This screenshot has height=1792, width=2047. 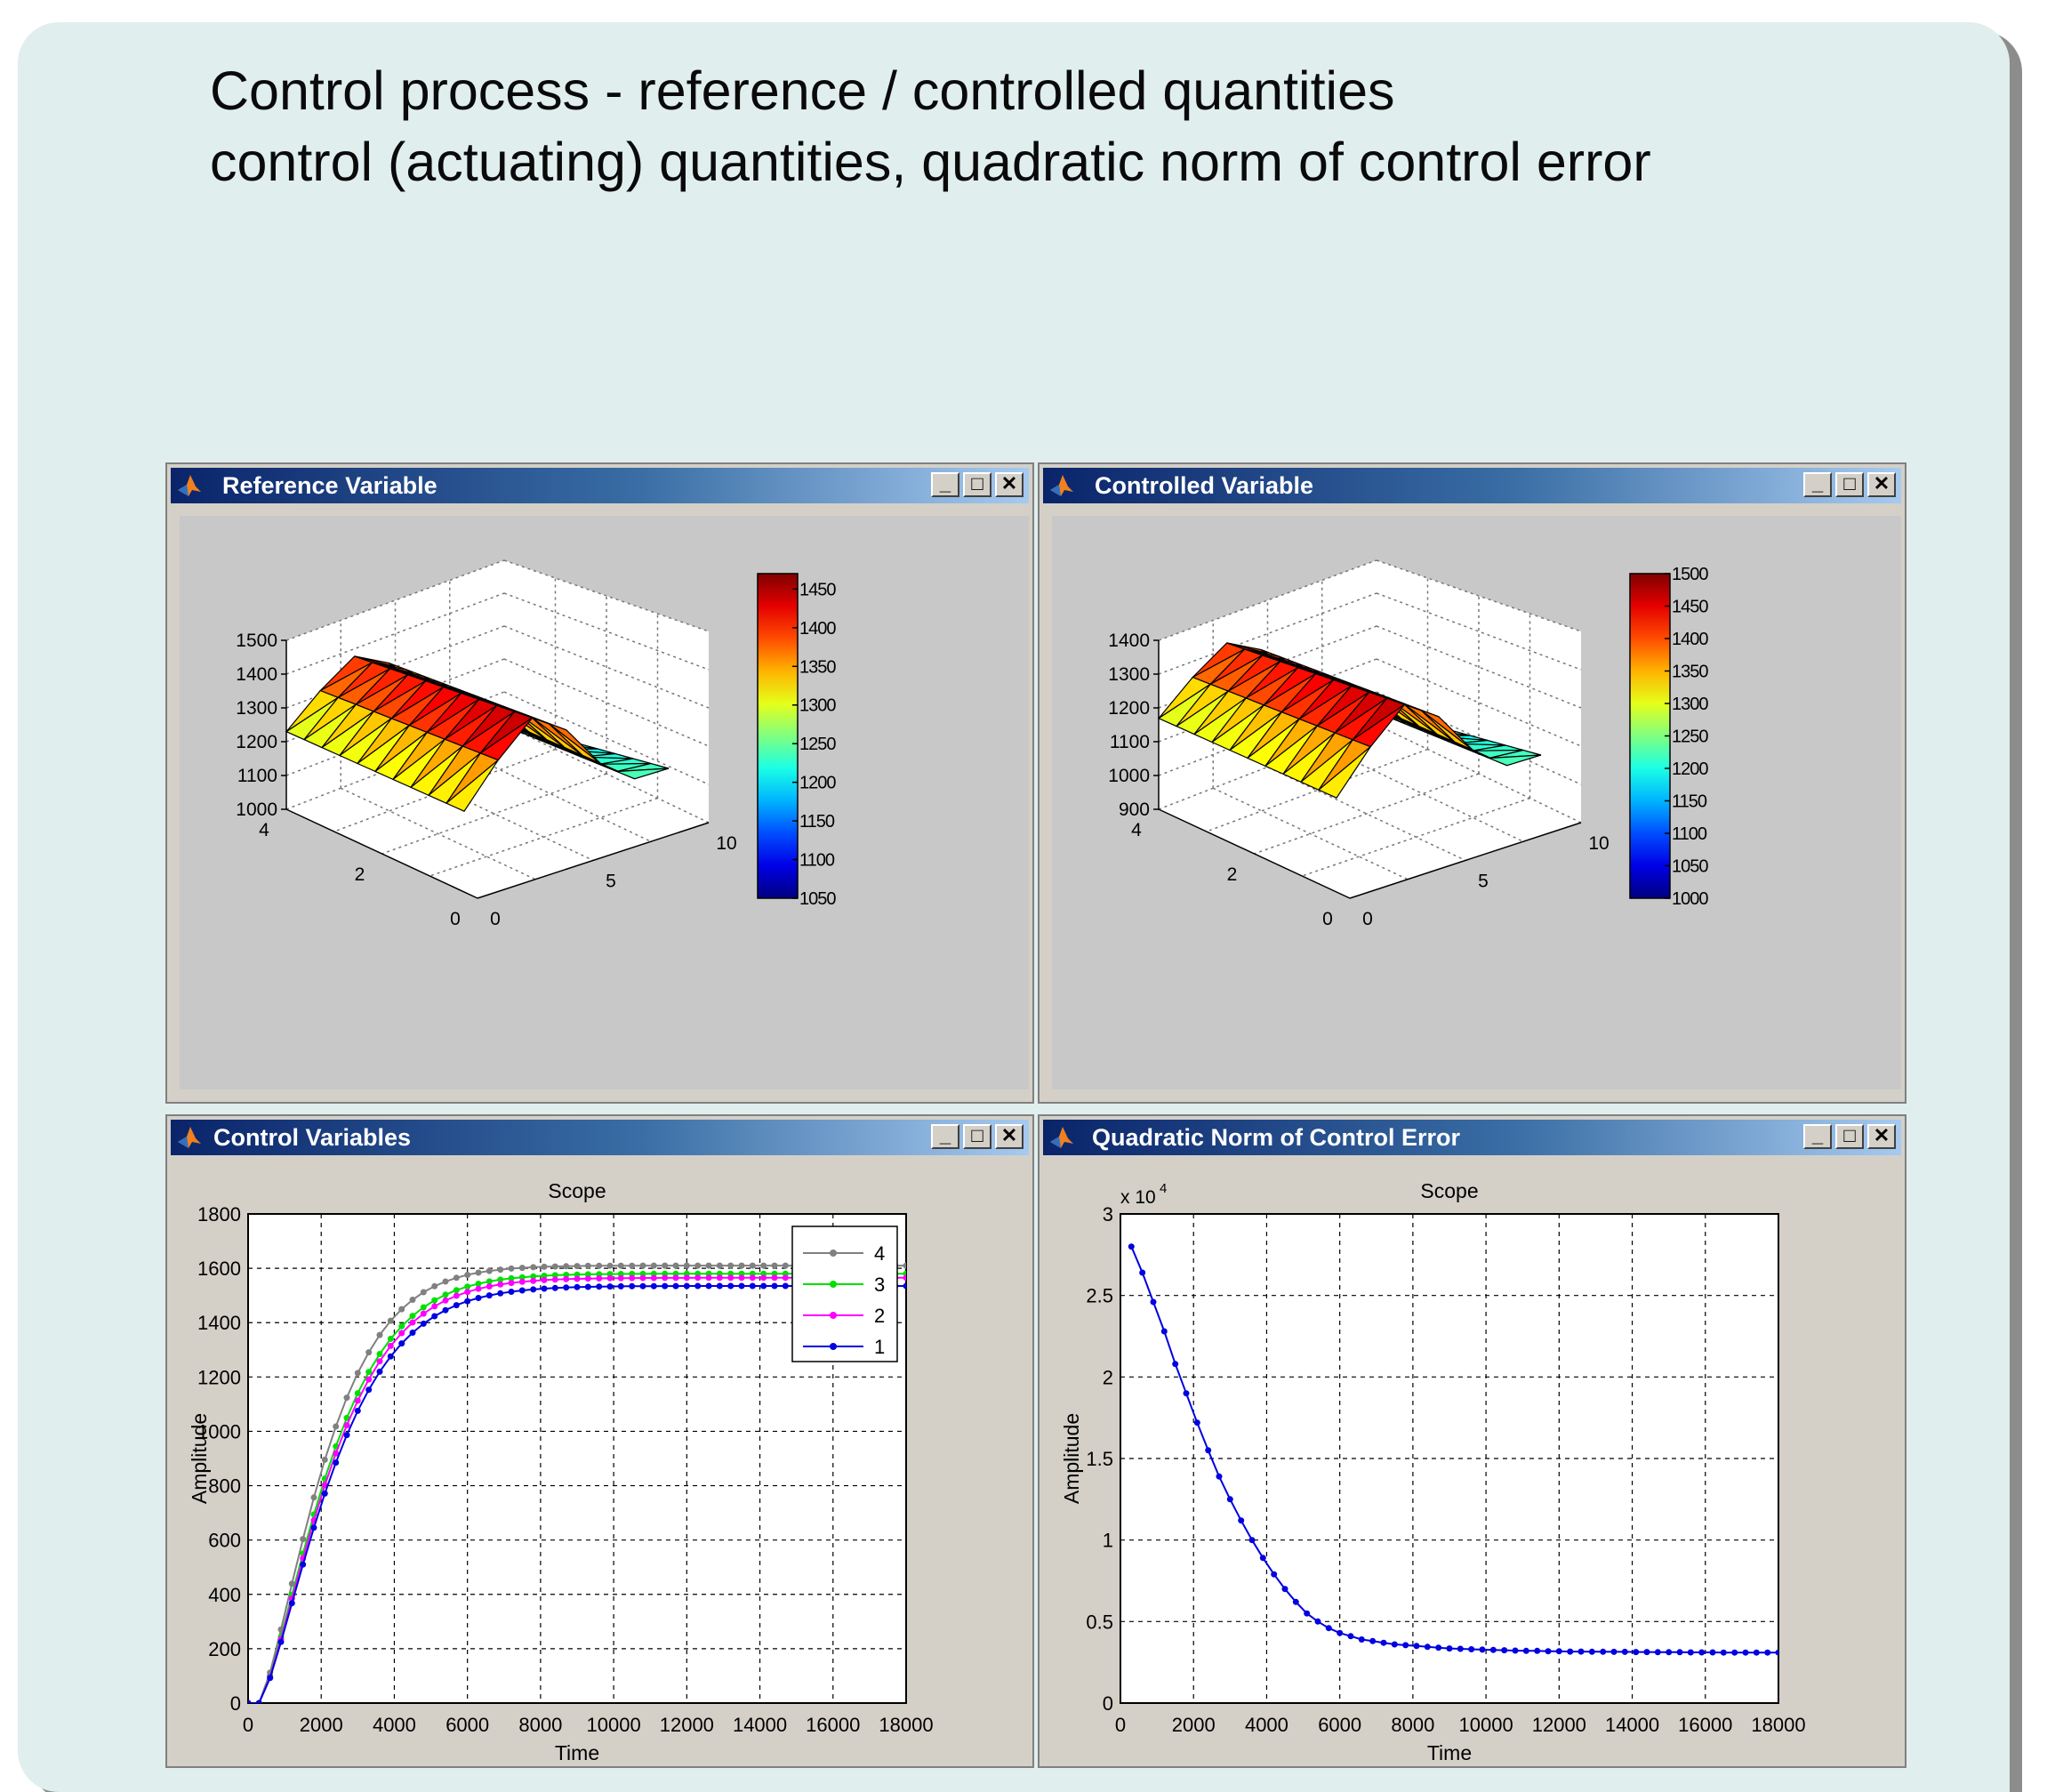 I want to click on colorbar-tick-label: 1450, so click(x=817, y=589).